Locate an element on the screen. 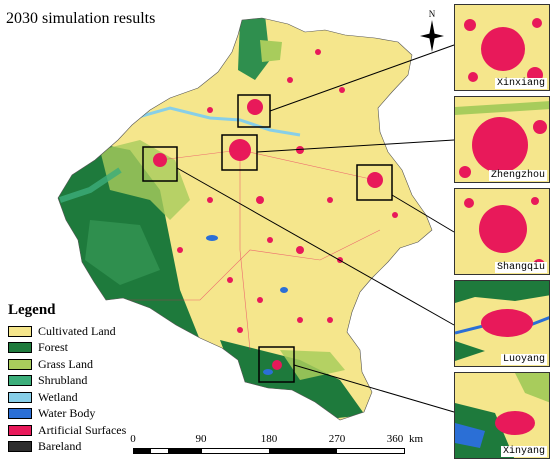 The height and width of the screenshot is (465, 550). scale-tick-0: 0 is located at coordinates (133, 439).